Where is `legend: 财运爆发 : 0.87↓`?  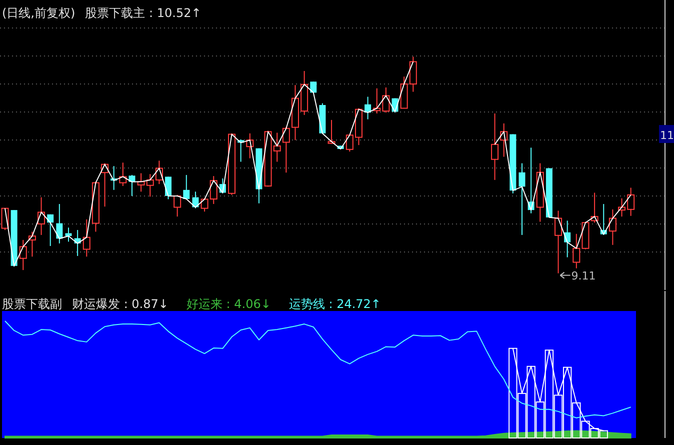 legend: 财运爆发 : 0.87↓ is located at coordinates (120, 304).